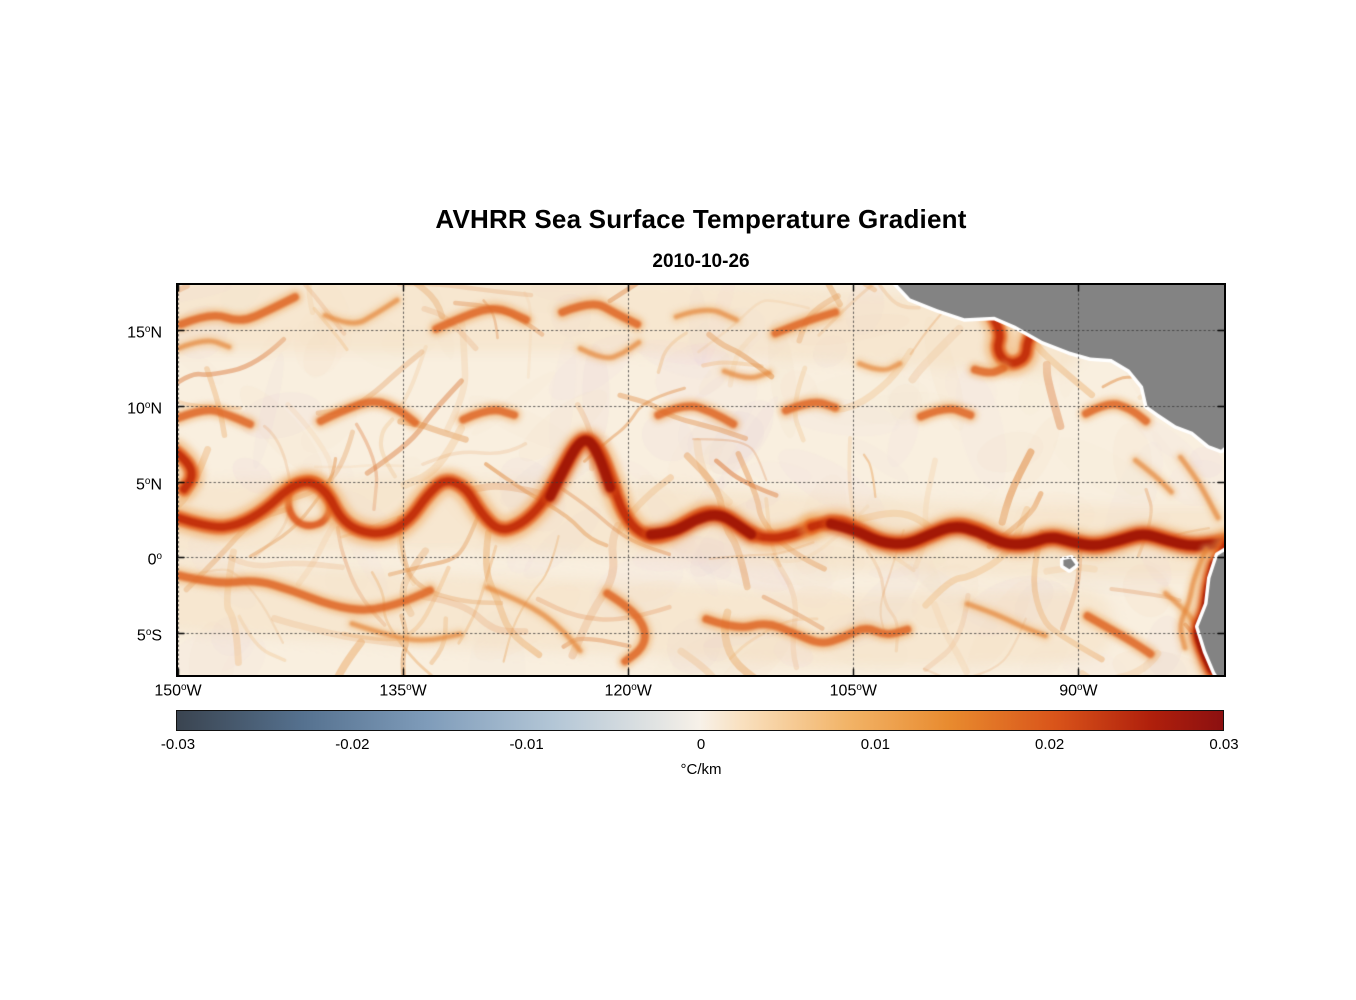 The width and height of the screenshot is (1356, 1000). I want to click on colorbar-gradient, so click(700, 720).